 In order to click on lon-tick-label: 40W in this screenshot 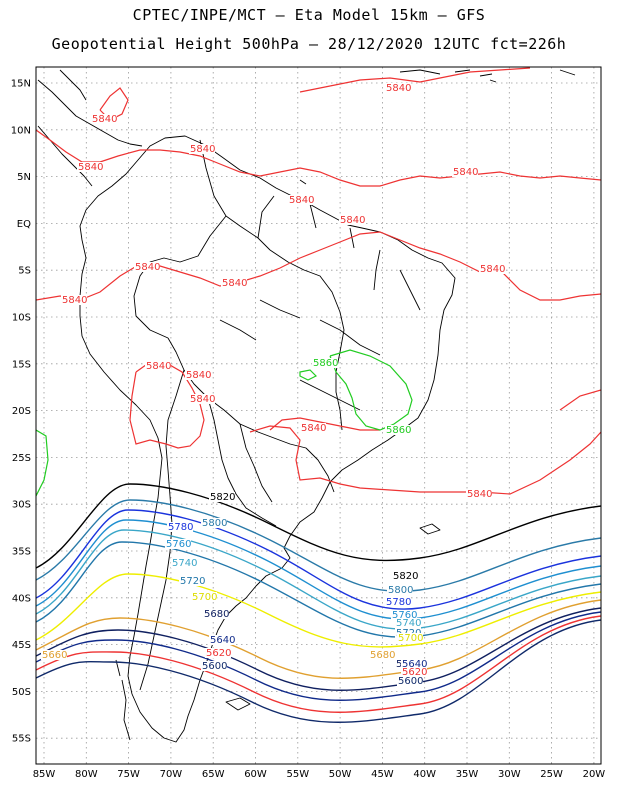, I will do `click(424, 774)`.